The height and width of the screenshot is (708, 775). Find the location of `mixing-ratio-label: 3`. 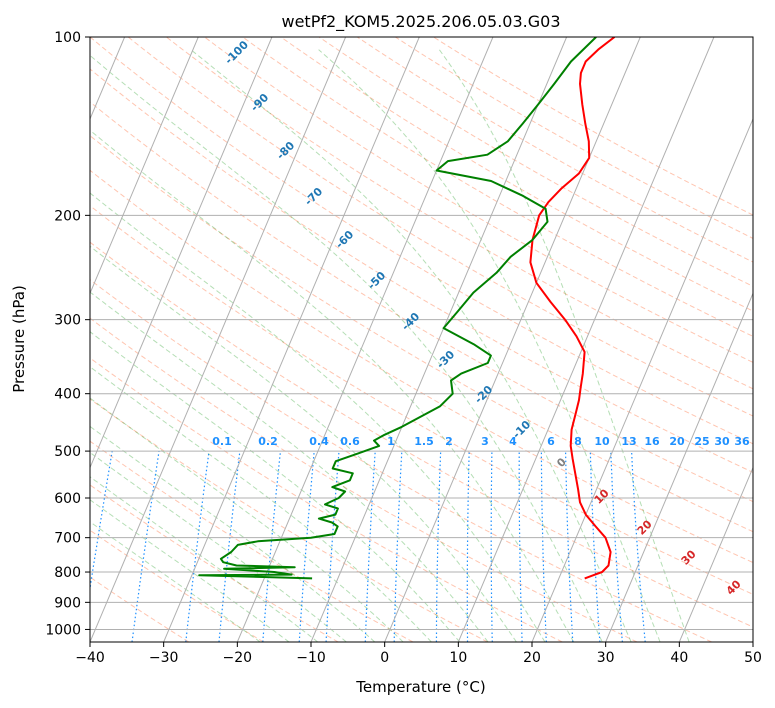

mixing-ratio-label: 3 is located at coordinates (485, 441).